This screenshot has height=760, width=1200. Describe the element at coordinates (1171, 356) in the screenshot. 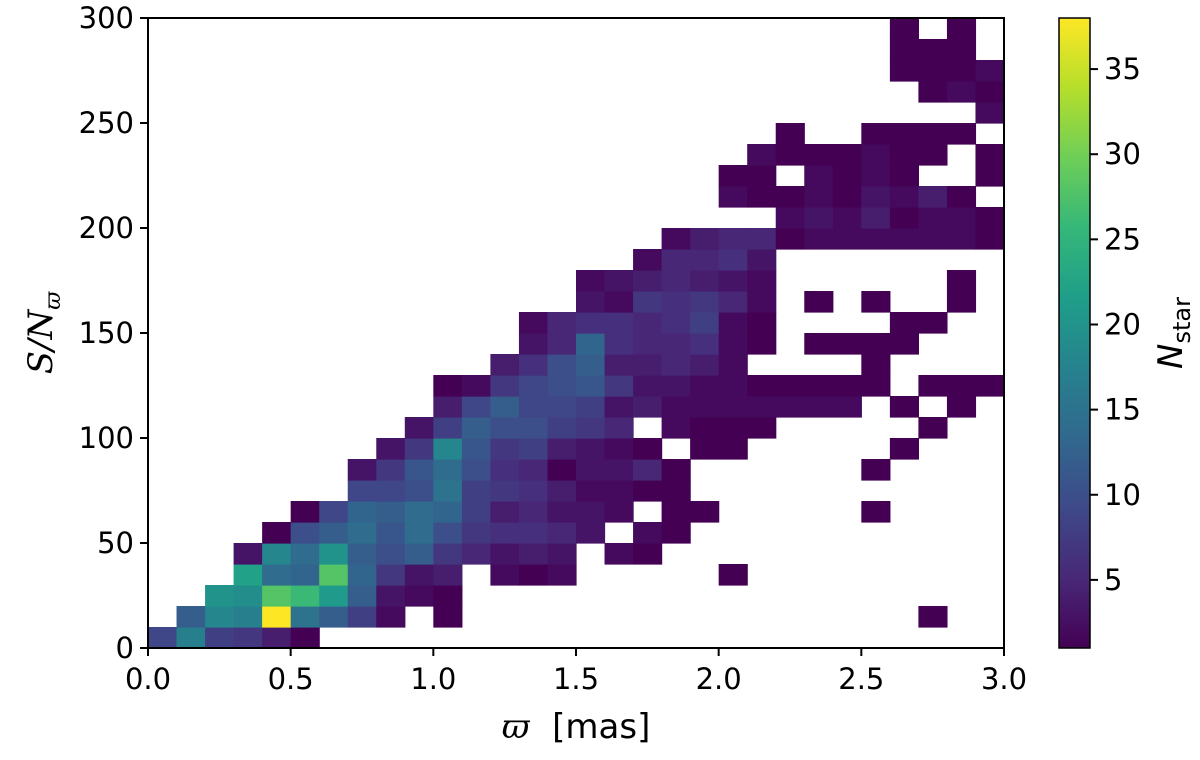

I see `colorbar-label-main: N` at that location.